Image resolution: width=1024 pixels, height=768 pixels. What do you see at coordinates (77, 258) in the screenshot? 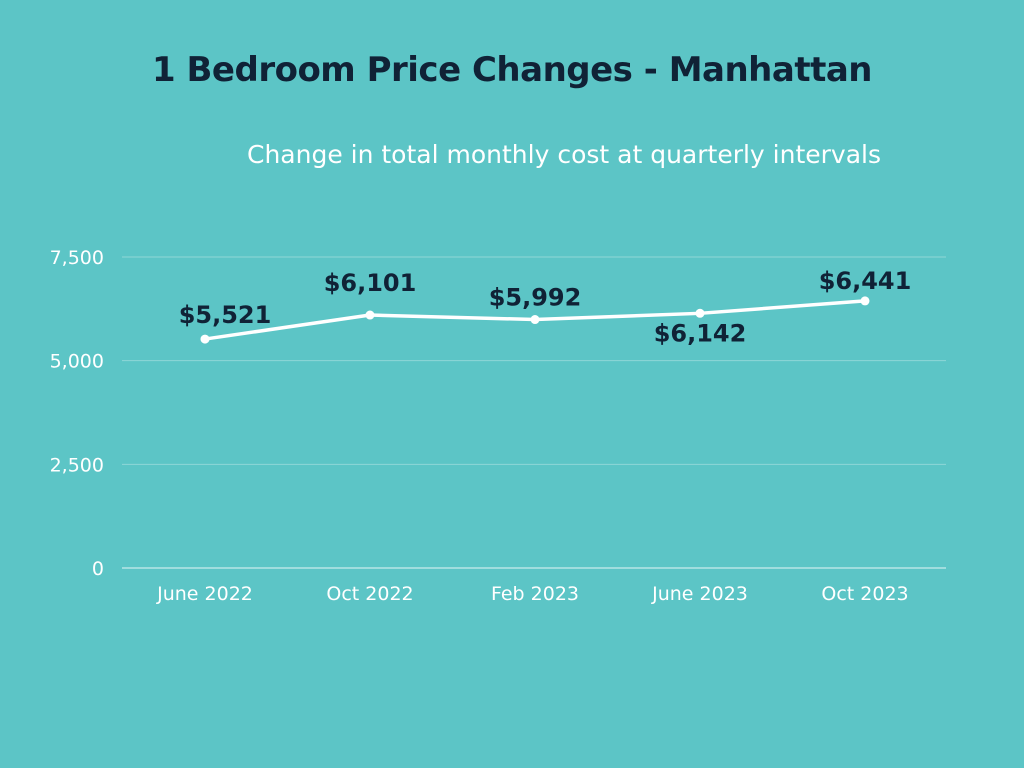
I see `y-tick-label: 7,500` at bounding box center [77, 258].